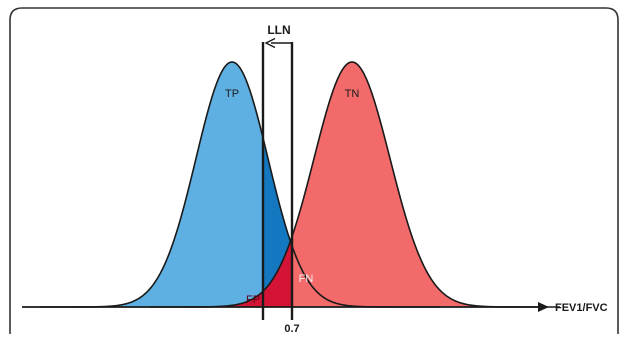 This screenshot has height=337, width=629. What do you see at coordinates (581, 308) in the screenshot?
I see `x-axis-label: FEV1/FVC` at bounding box center [581, 308].